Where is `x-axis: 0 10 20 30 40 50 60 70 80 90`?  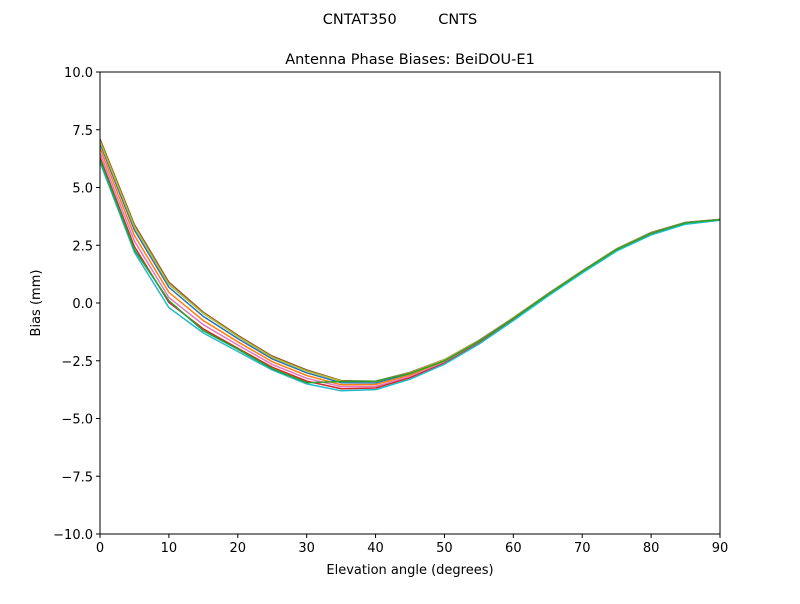
x-axis: 0 10 20 30 40 50 60 70 80 90 is located at coordinates (412, 545).